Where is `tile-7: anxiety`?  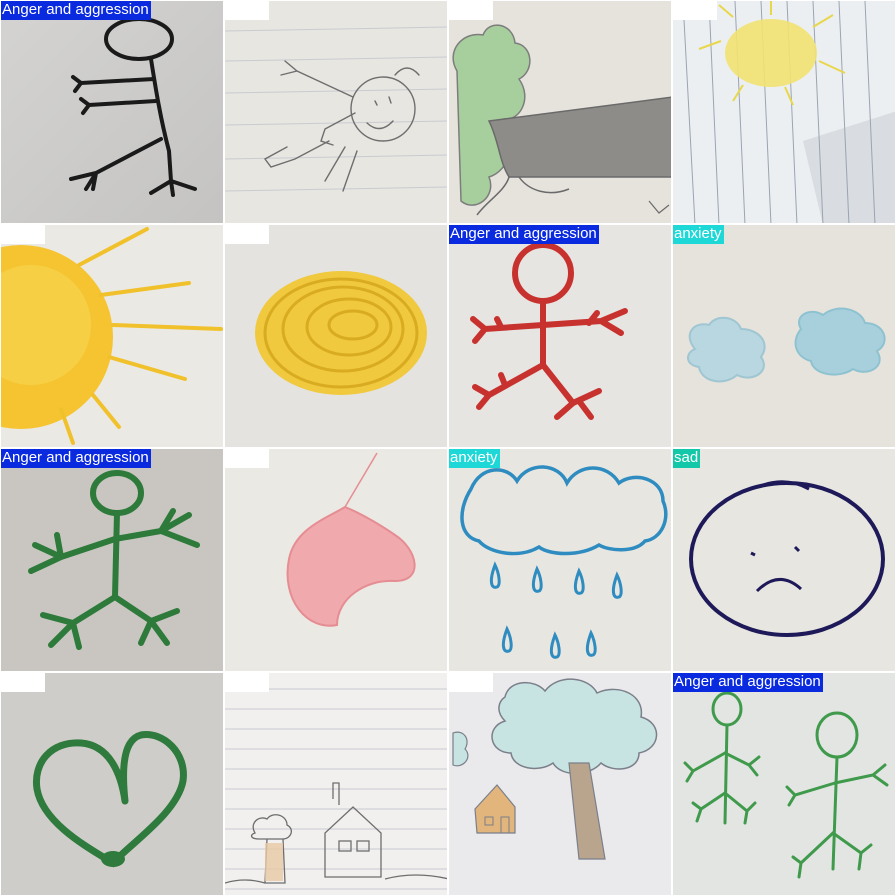 tile-7: anxiety is located at coordinates (784, 336).